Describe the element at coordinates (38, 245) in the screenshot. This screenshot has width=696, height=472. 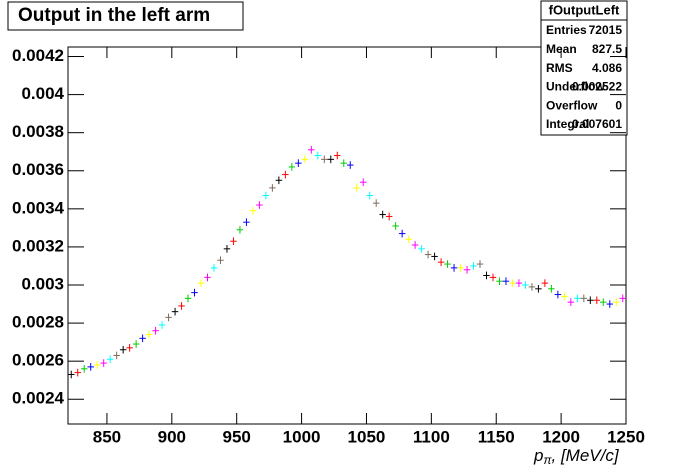
I see `y-tick-label: 0.0032` at that location.